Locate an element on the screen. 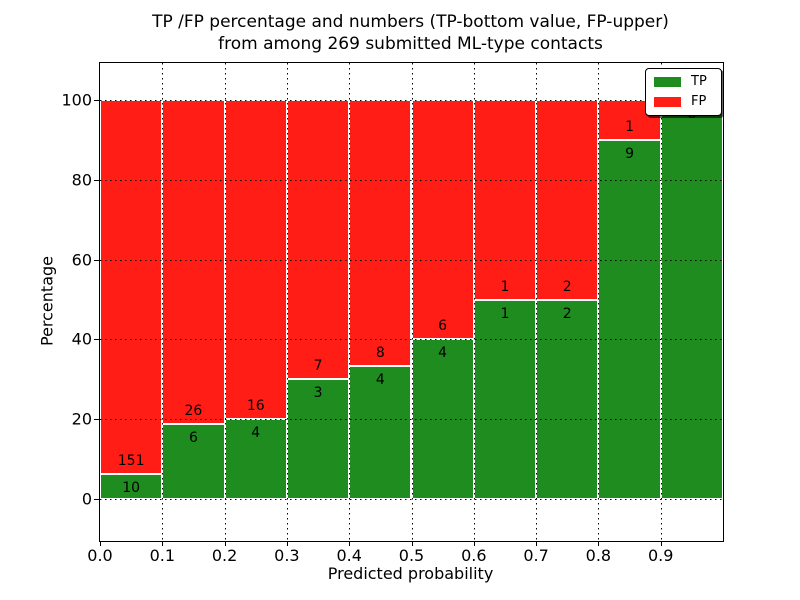  tp-color-swatch is located at coordinates (667, 82).